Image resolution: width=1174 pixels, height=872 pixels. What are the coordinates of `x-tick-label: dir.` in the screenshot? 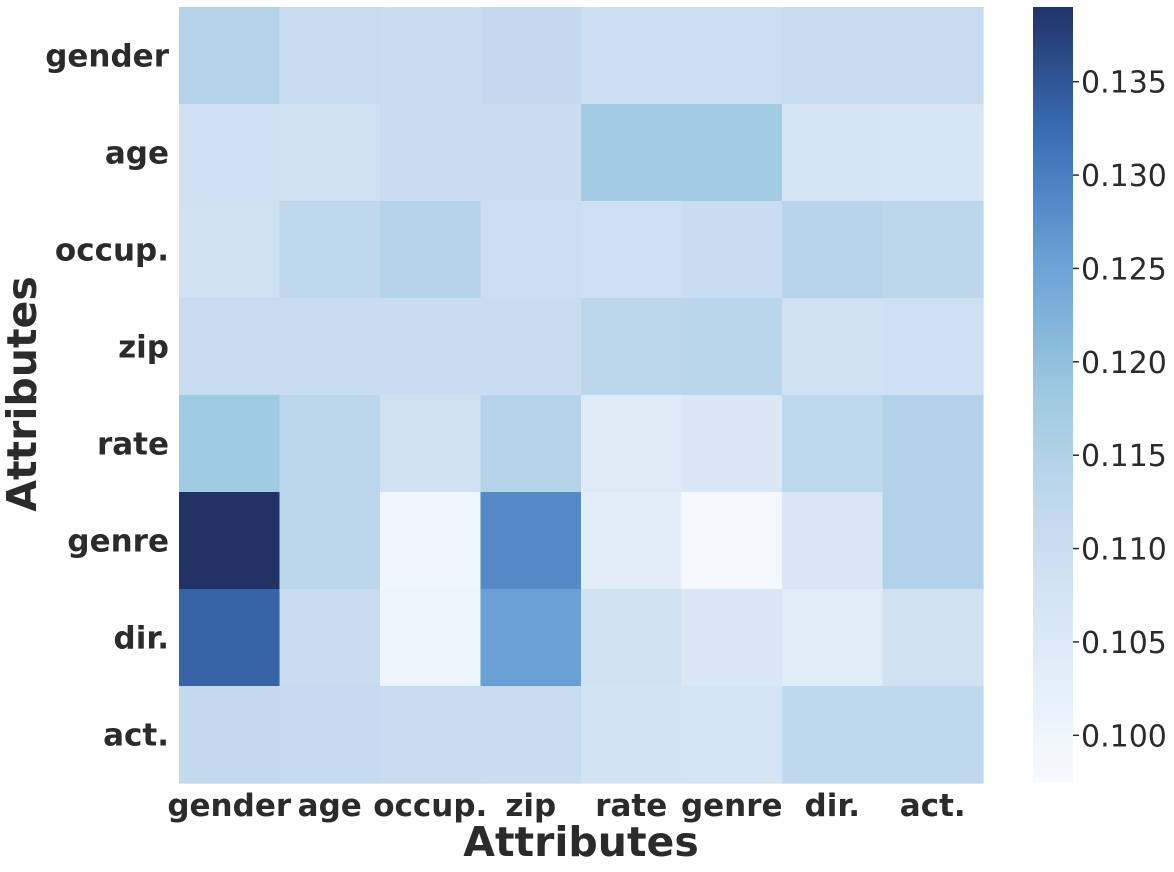 It's located at (832, 806).